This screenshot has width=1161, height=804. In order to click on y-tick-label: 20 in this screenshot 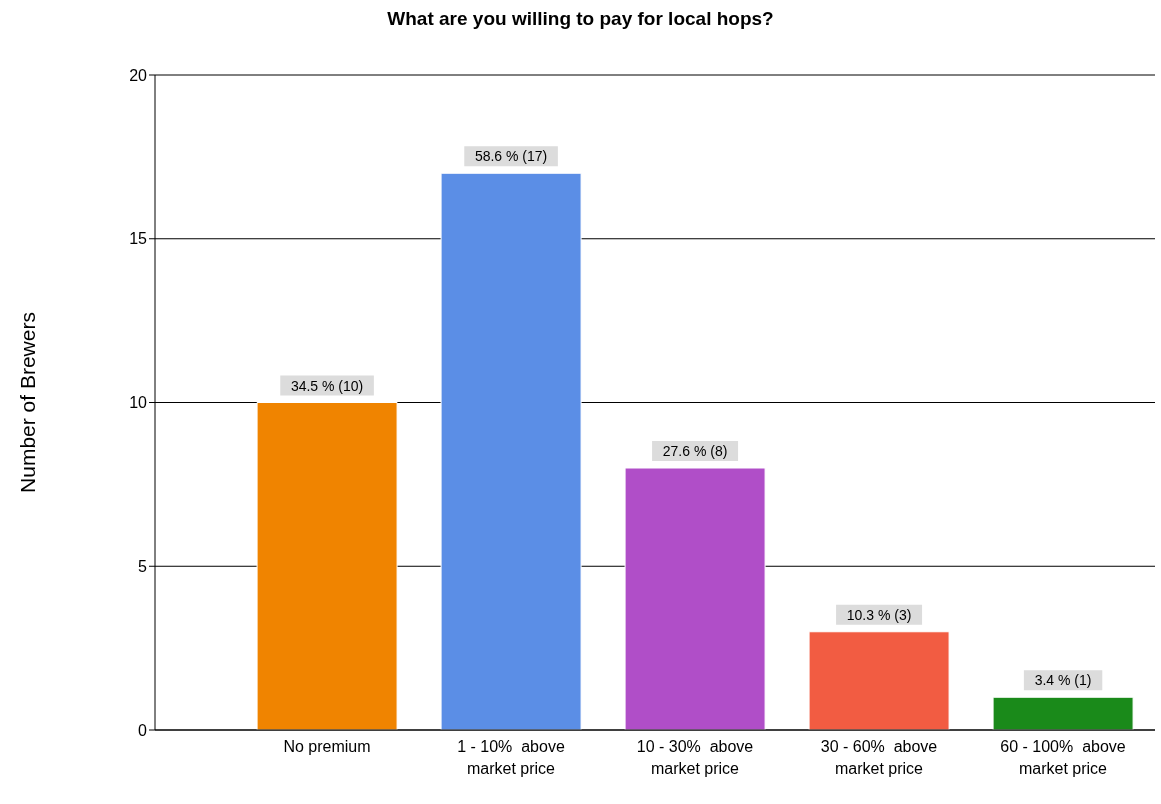, I will do `click(138, 75)`.